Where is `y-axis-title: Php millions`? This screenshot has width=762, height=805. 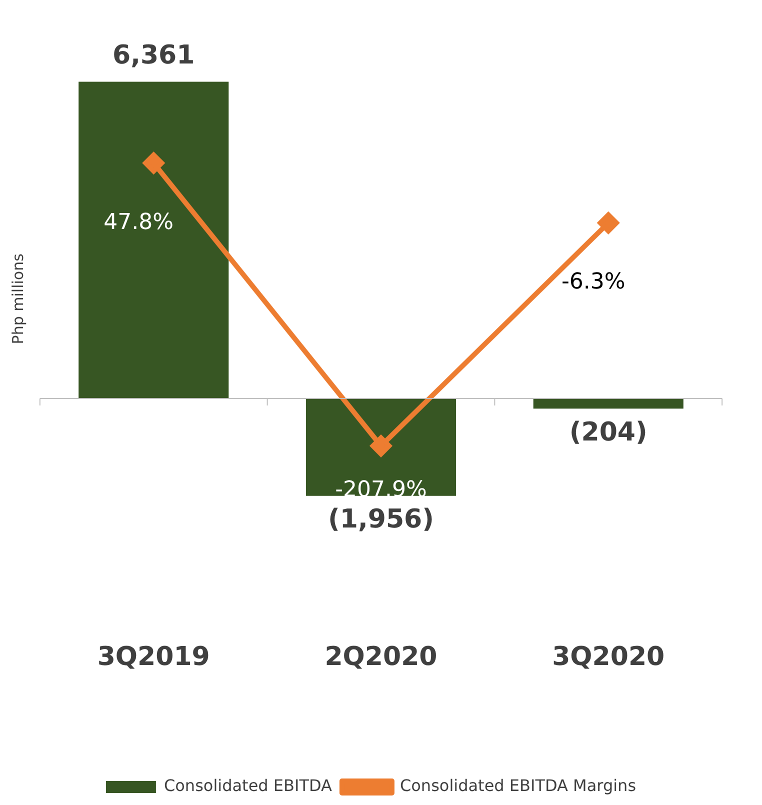
y-axis-title: Php millions is located at coordinates (17, 298).